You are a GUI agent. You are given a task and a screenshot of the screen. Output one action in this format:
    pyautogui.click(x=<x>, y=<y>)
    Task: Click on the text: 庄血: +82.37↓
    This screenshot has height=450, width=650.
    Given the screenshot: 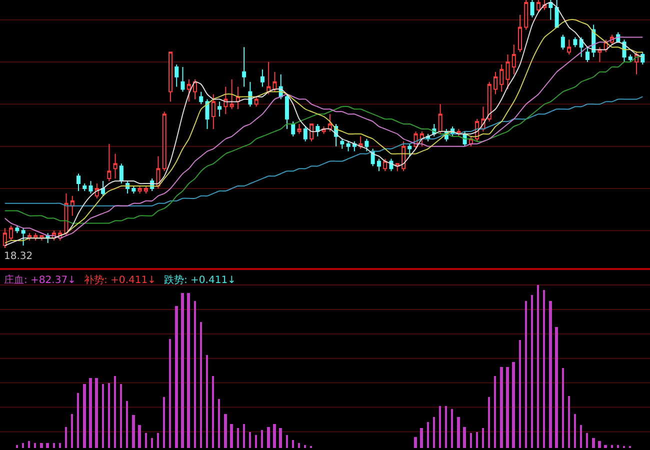 What is the action you would take?
    pyautogui.click(x=40, y=280)
    